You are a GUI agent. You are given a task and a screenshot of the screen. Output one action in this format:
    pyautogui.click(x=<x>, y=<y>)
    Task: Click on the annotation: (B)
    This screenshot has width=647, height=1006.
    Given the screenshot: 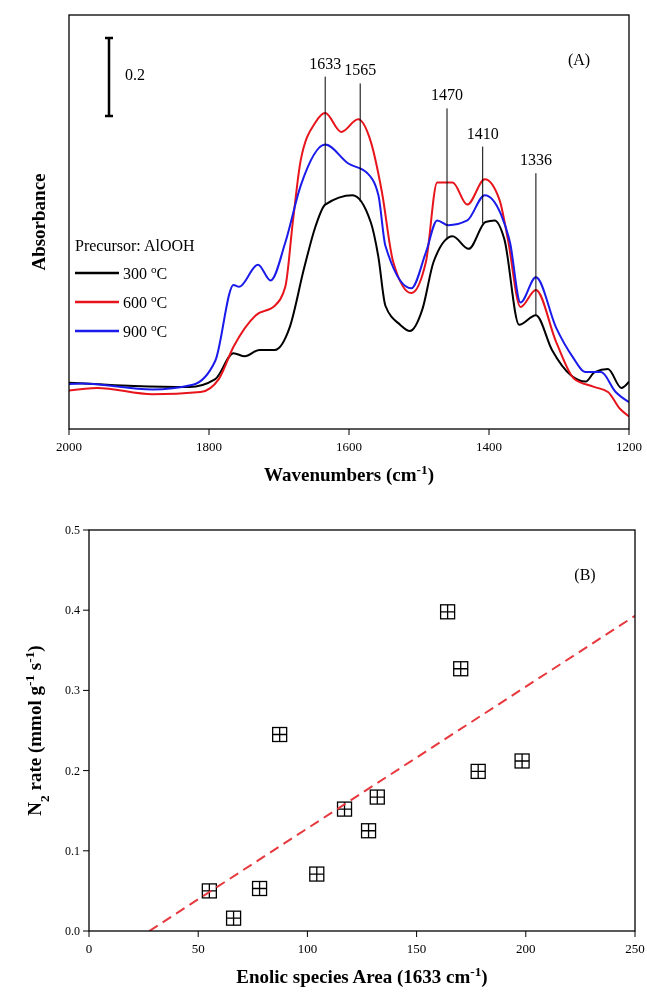 What is the action you would take?
    pyautogui.click(x=585, y=575)
    